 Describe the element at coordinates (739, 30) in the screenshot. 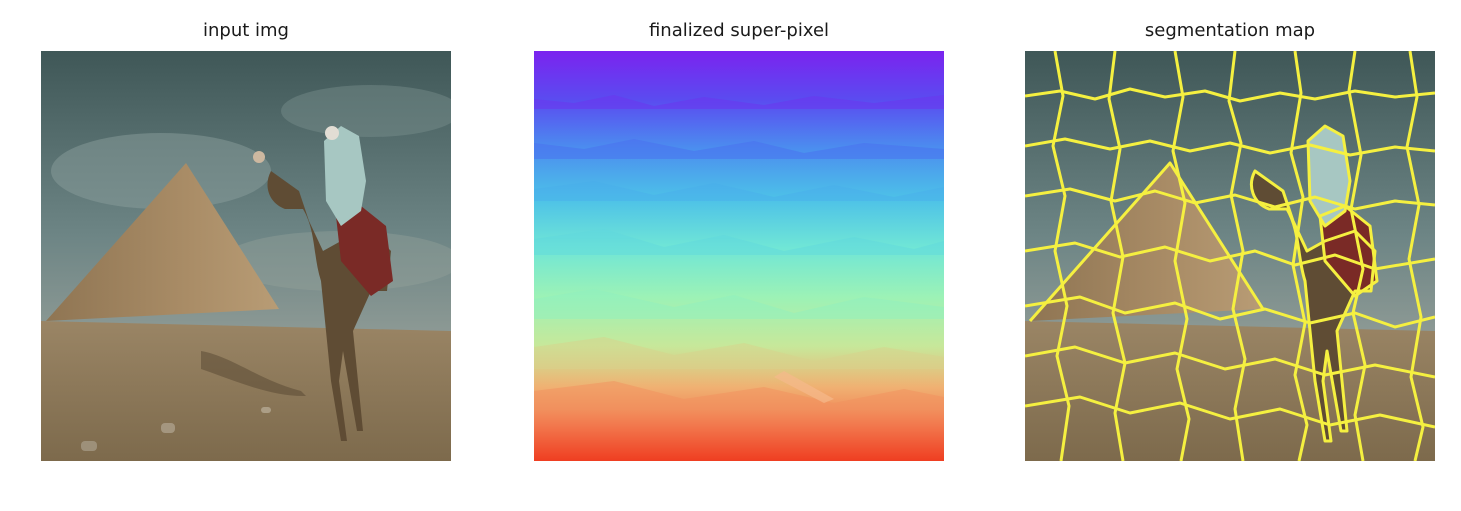

I see `superpixel-title: finalized super-pixel` at that location.